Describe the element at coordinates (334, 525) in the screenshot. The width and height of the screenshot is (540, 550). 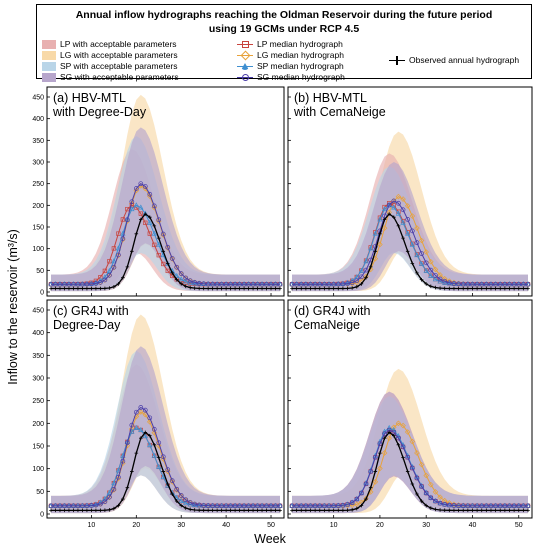
I see `x-tick-label: 10` at that location.